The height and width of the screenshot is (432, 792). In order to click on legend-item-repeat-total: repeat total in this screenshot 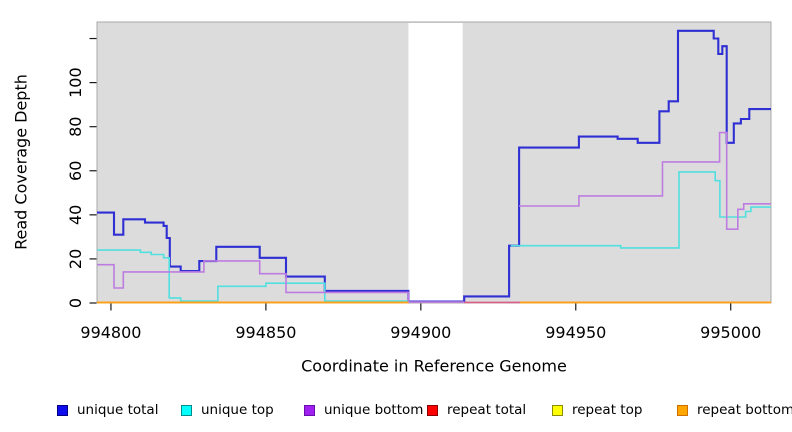, I will do `click(476, 410)`.